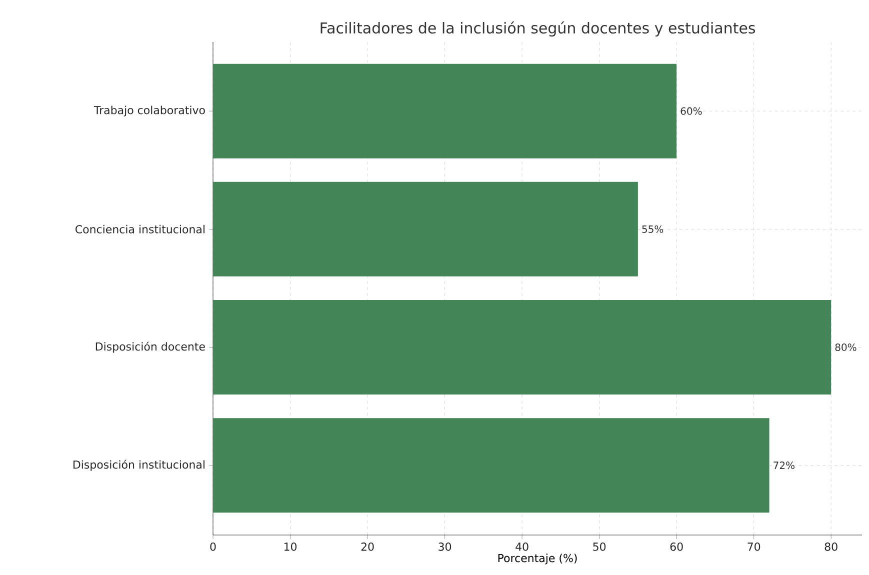 Image resolution: width=869 pixels, height=575 pixels. Describe the element at coordinates (149, 111) in the screenshot. I see `y-tick-label: Trabajo colaborativo` at that location.